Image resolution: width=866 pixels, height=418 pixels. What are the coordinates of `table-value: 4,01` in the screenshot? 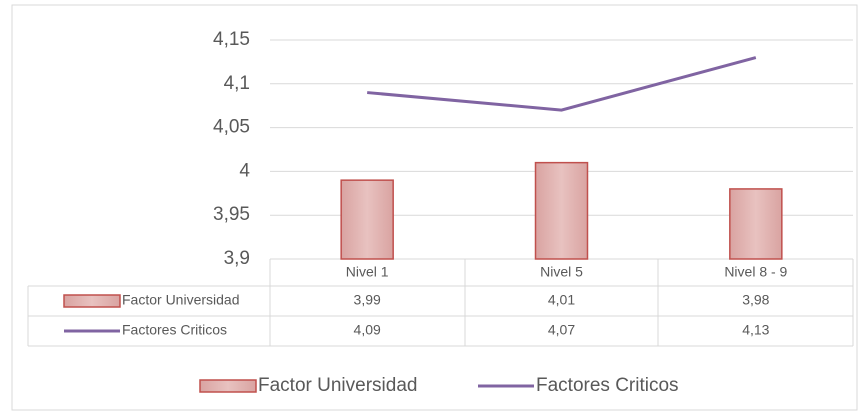 It's located at (561, 300).